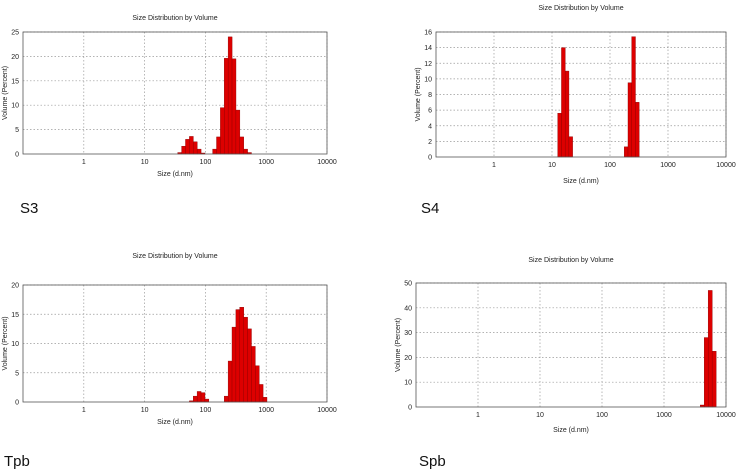  I want to click on y-tick-label: 50, so click(408, 284).